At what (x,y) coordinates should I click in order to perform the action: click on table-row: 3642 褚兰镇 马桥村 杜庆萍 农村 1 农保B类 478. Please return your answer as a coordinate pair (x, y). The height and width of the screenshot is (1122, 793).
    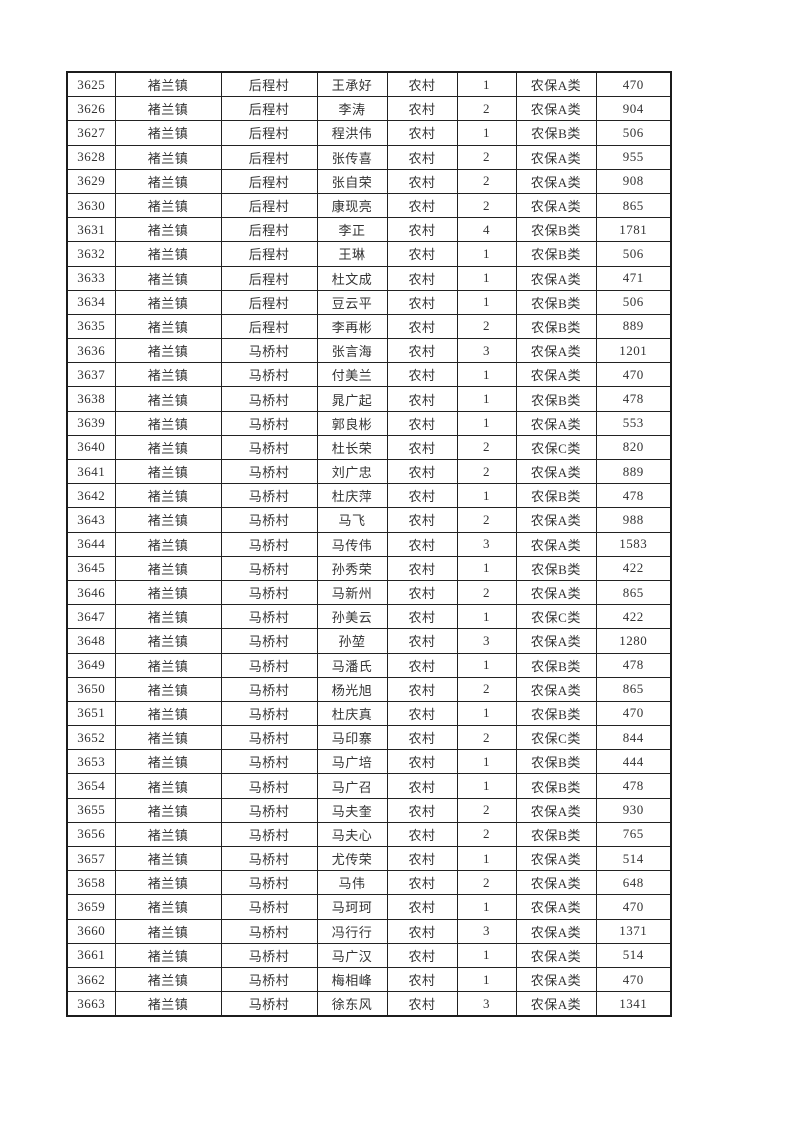
    Looking at the image, I should click on (369, 496).